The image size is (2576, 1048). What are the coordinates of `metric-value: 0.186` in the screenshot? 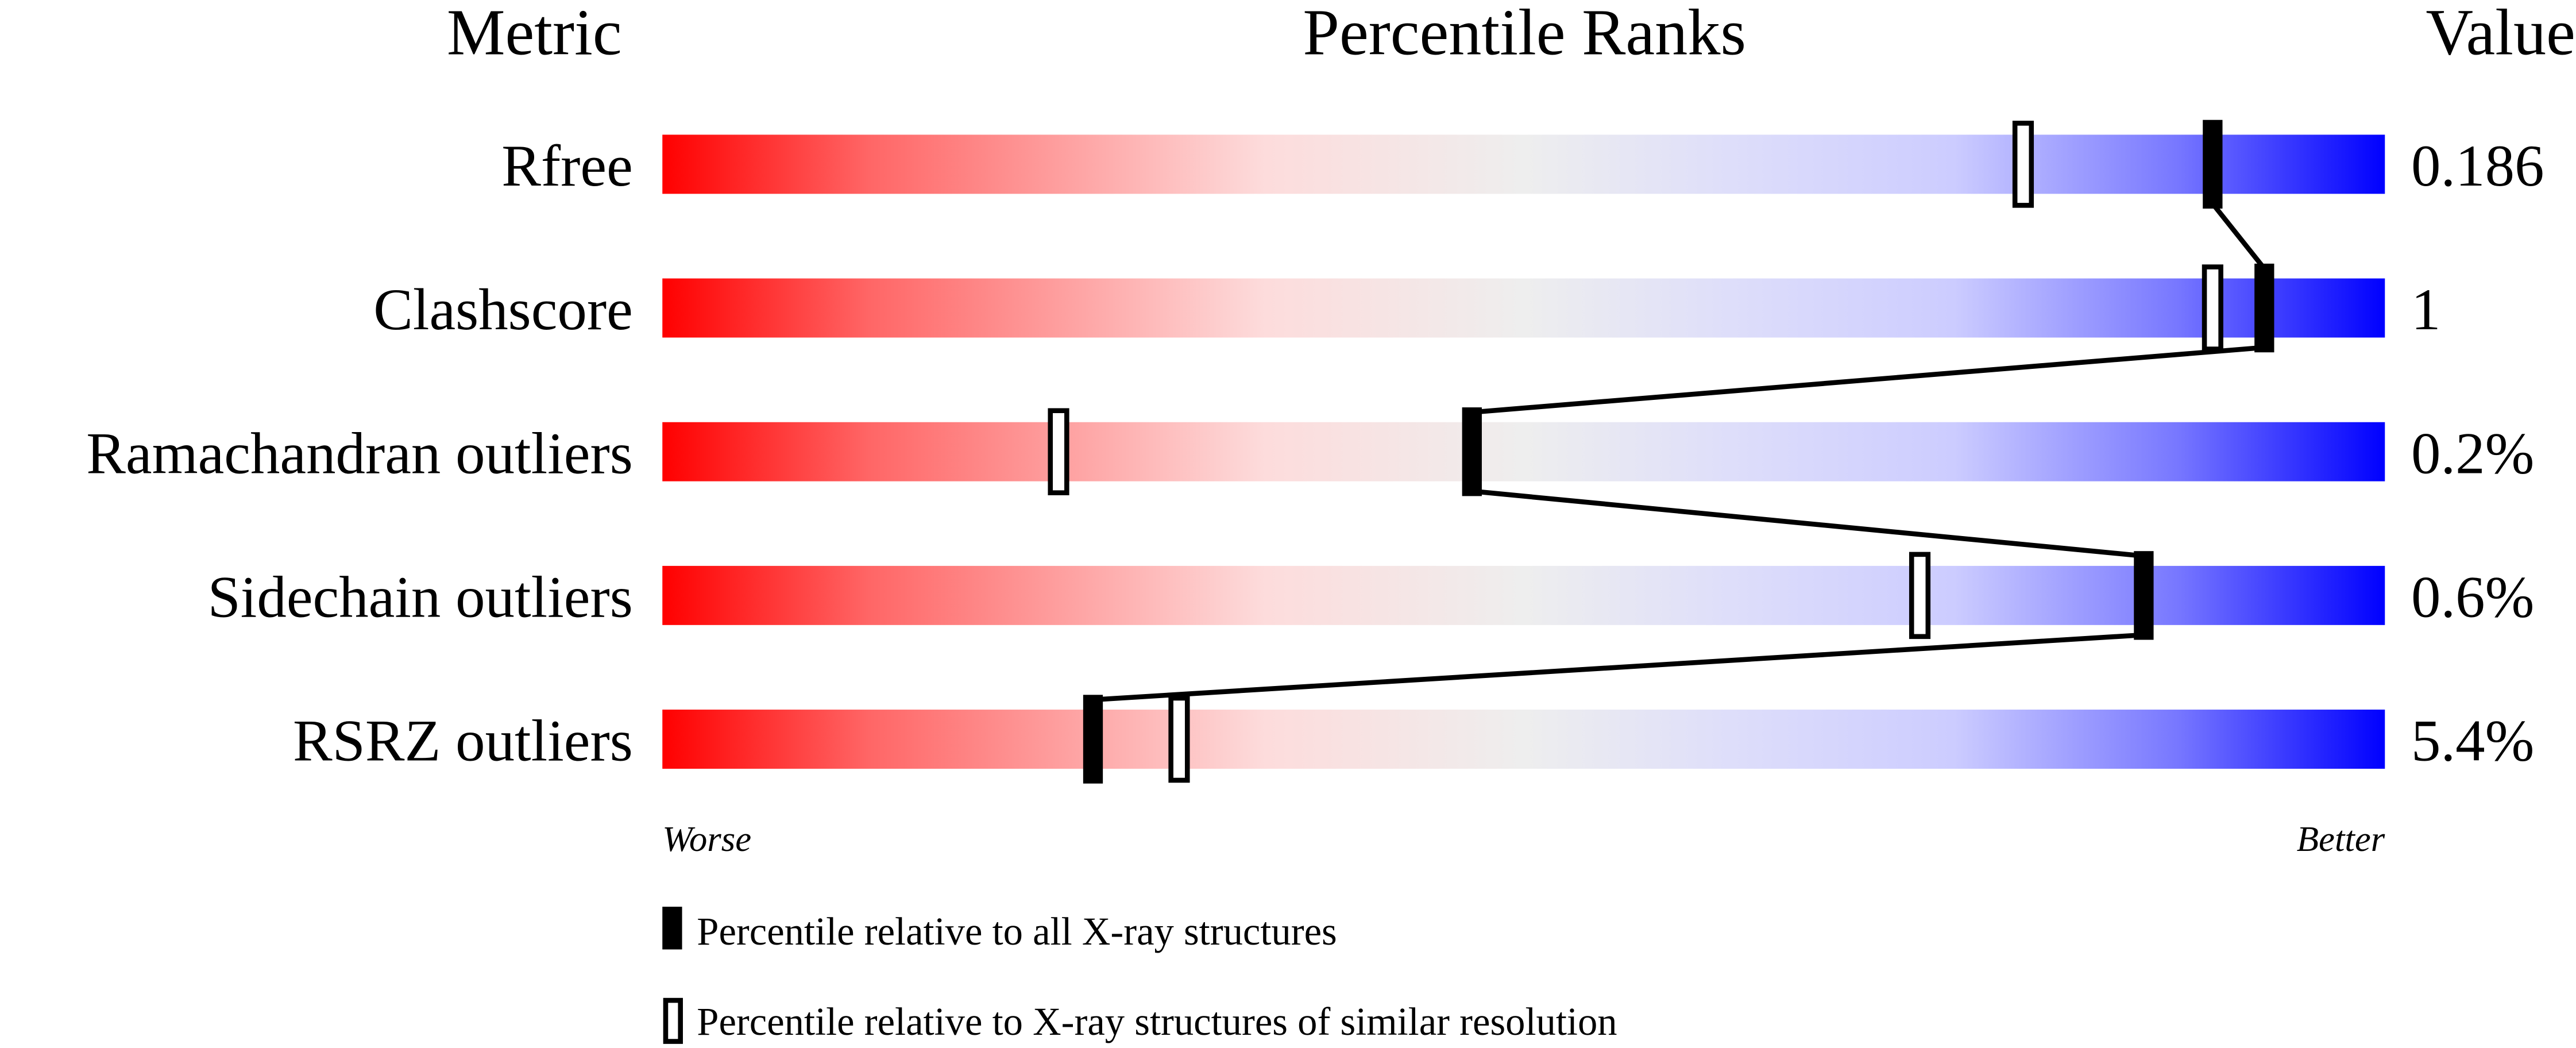 It's located at (2477, 166).